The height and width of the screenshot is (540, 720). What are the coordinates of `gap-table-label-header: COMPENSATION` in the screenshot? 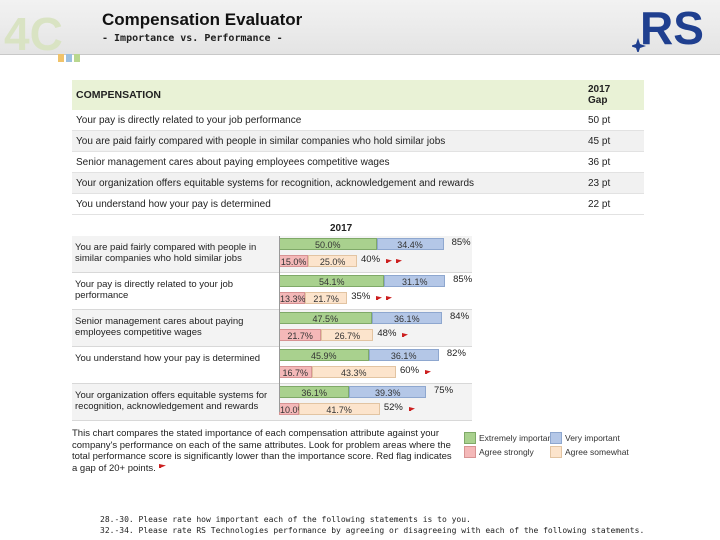 It's located at (328, 95).